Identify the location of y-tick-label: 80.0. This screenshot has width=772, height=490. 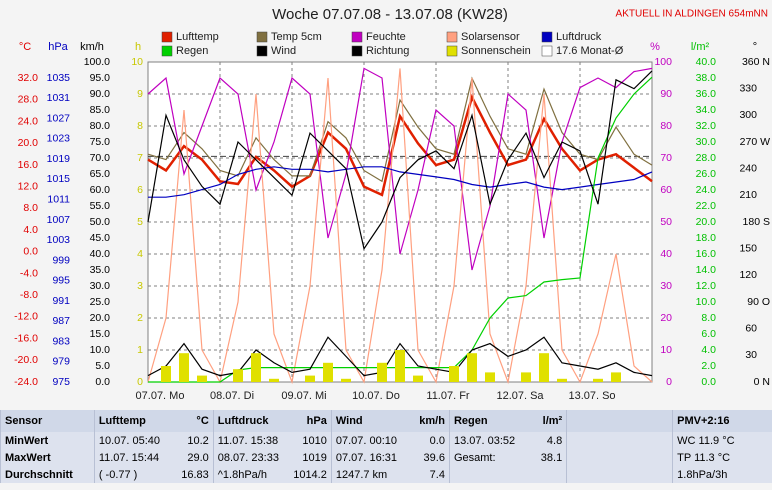
(100, 126).